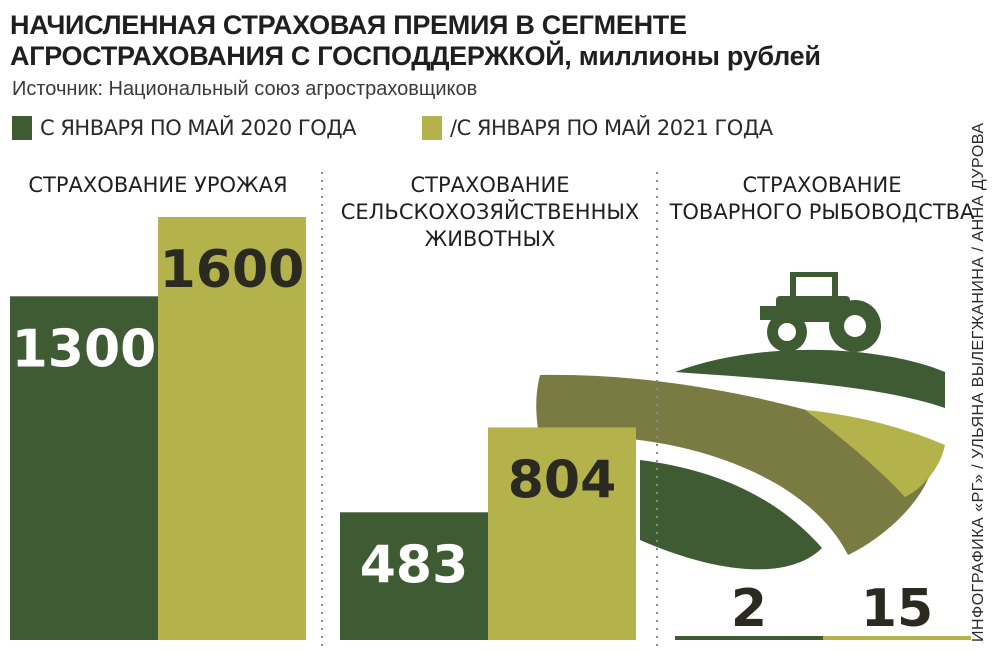  Describe the element at coordinates (810, 378) in the screenshot. I see `field-stripe-top` at that location.